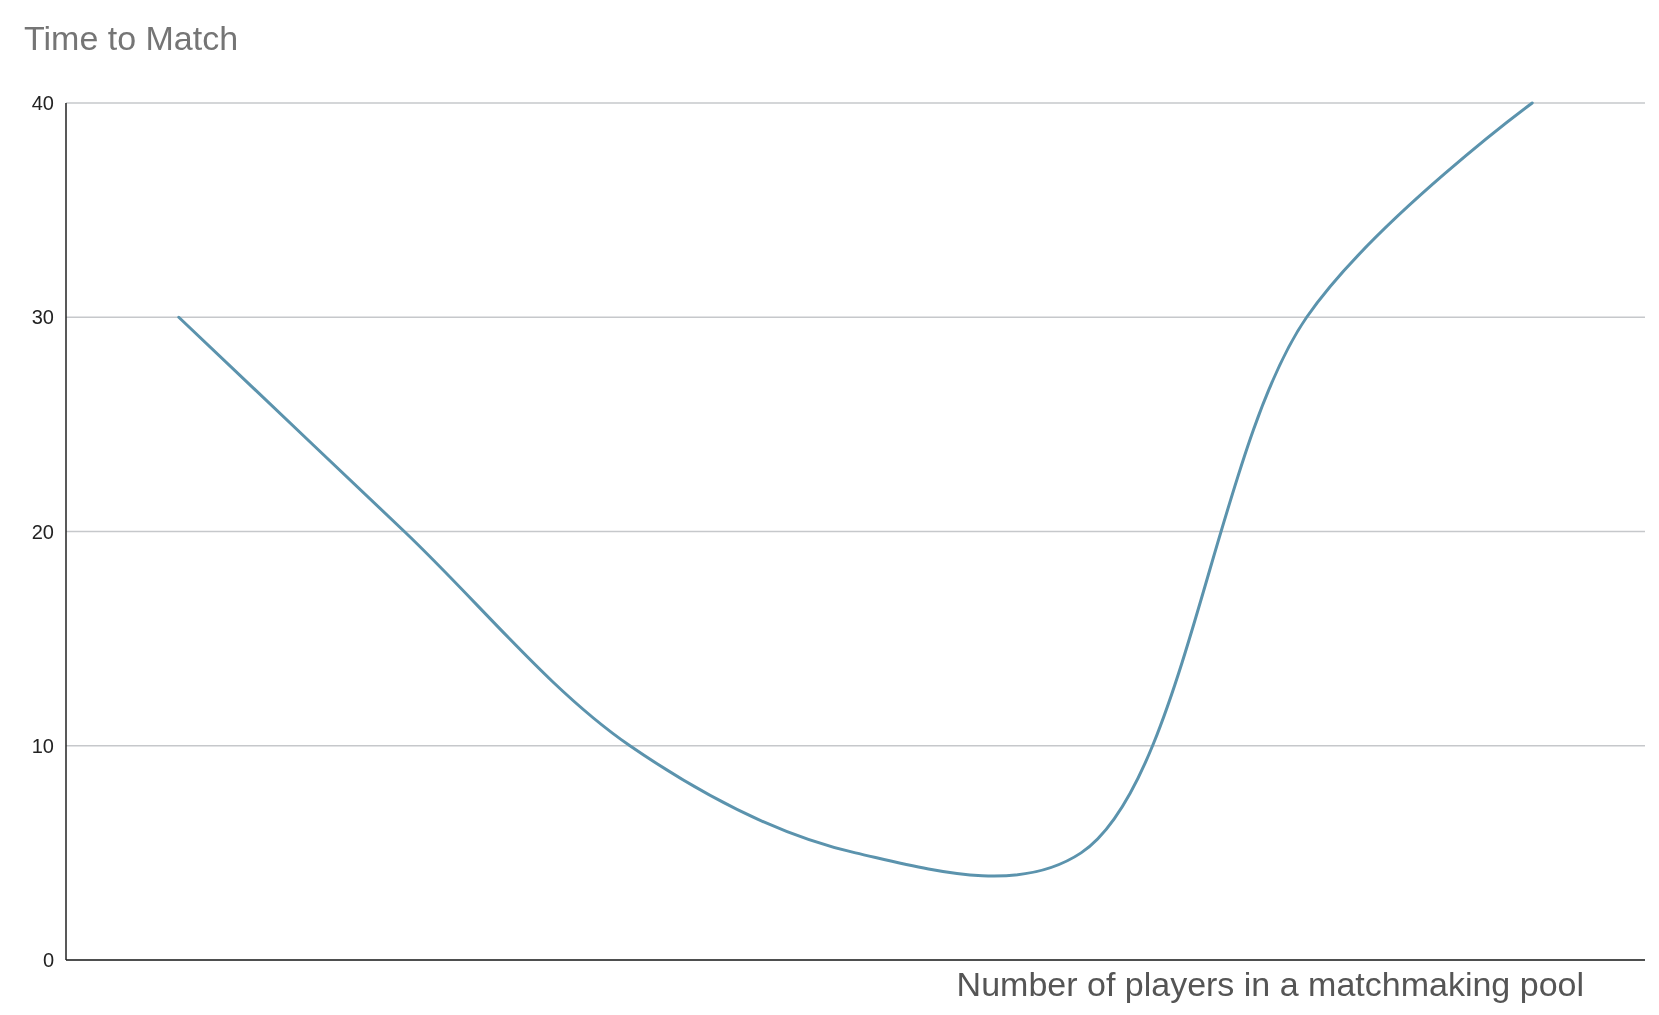 This screenshot has width=1659, height=1015. Describe the element at coordinates (48, 960) in the screenshot. I see `y-tick-label: 0` at that location.